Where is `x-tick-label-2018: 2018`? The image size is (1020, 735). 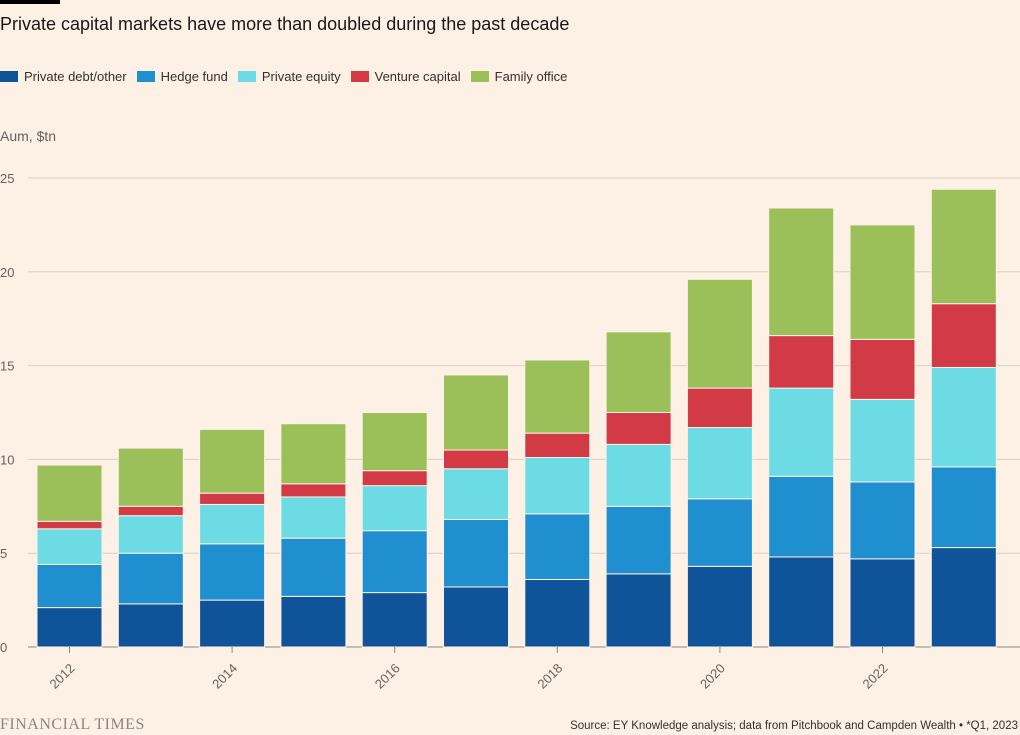
x-tick-label-2018: 2018 is located at coordinates (549, 676).